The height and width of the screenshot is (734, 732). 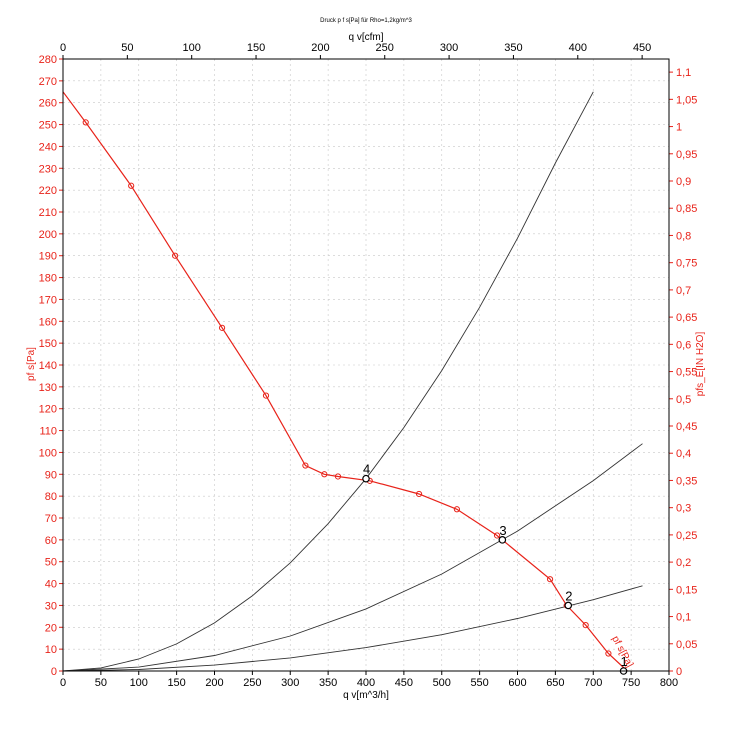 What do you see at coordinates (568, 595) in the screenshot?
I see `operating-point-label: 2` at bounding box center [568, 595].